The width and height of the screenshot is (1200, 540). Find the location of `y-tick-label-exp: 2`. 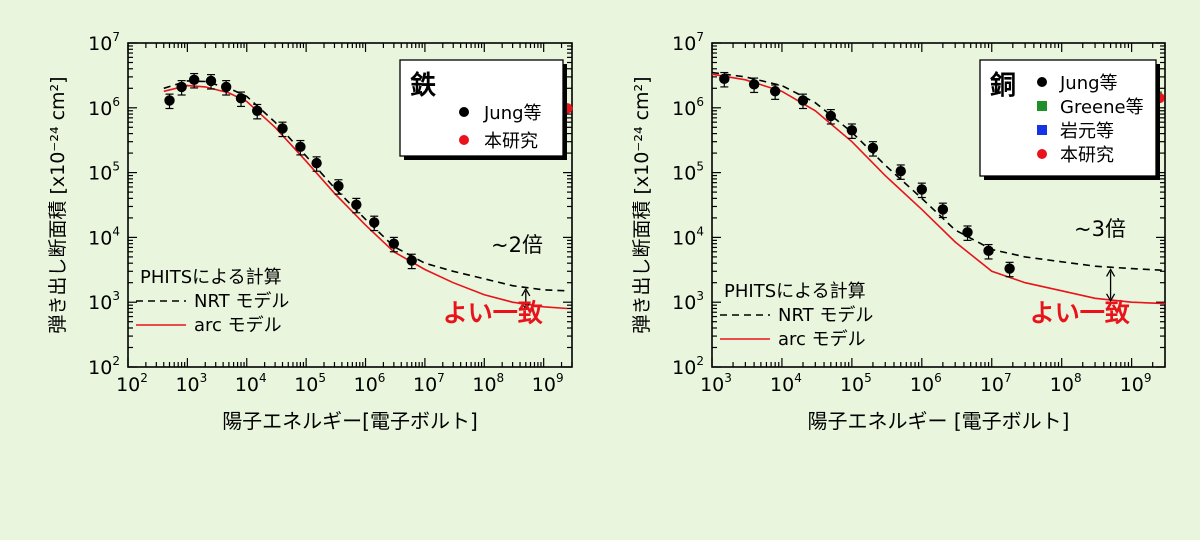

y-tick-label-exp: 2 is located at coordinates (116, 361).